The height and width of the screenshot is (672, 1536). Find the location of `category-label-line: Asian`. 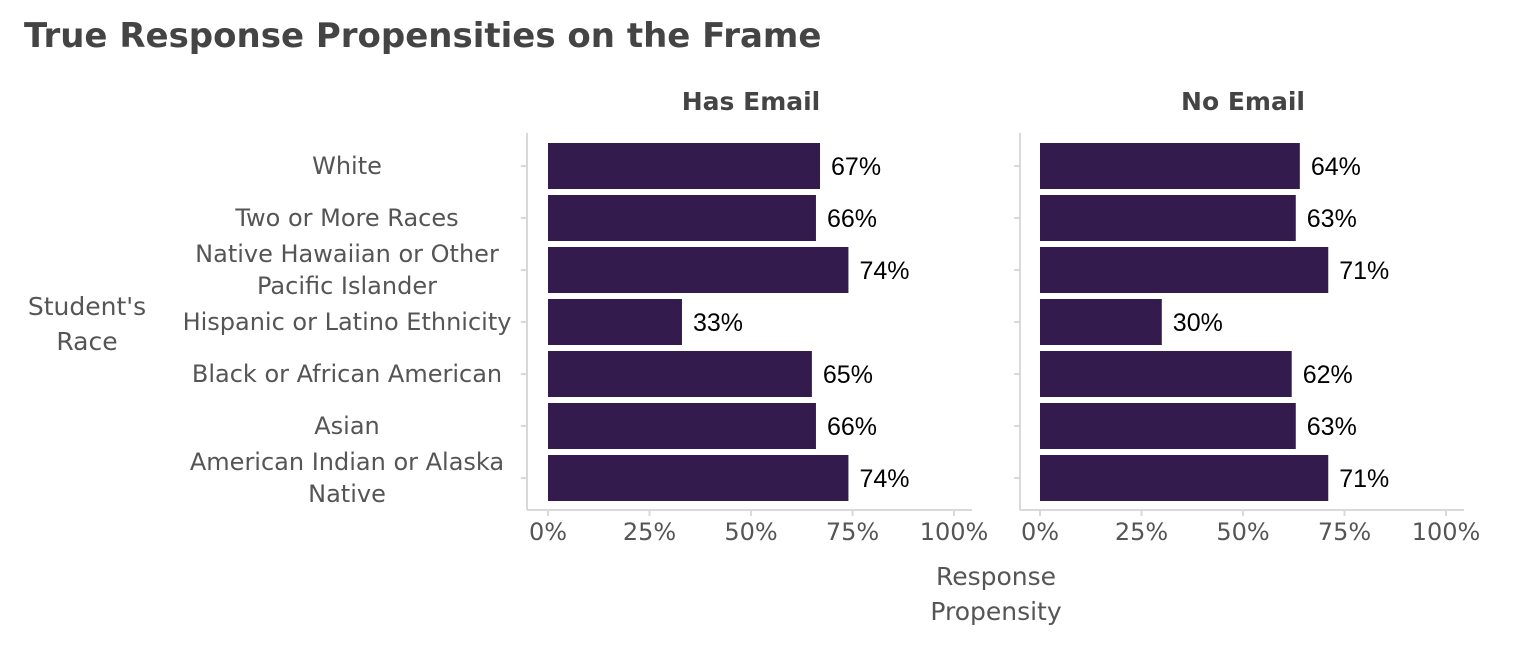

category-label-line: Asian is located at coordinates (347, 426).